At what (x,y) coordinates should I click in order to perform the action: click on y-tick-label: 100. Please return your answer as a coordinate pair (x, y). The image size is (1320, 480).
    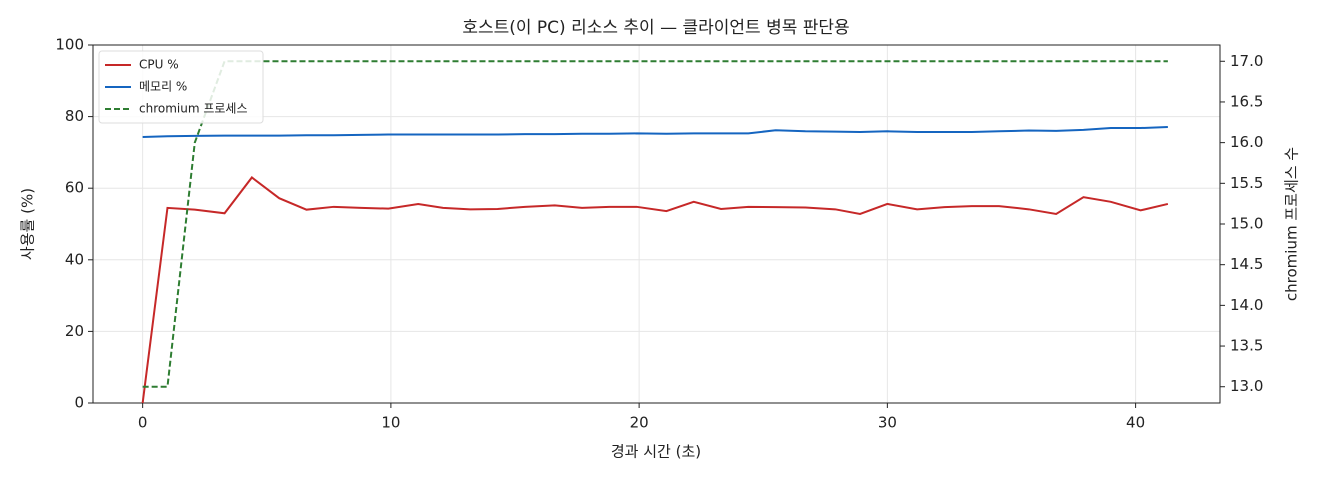
    Looking at the image, I should click on (69, 45).